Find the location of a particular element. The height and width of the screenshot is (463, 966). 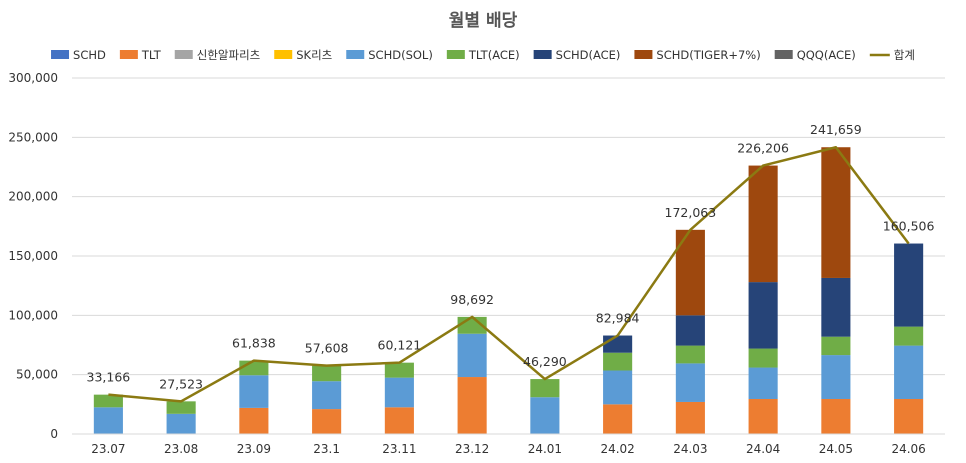

data-label: 33,166 is located at coordinates (109, 377).